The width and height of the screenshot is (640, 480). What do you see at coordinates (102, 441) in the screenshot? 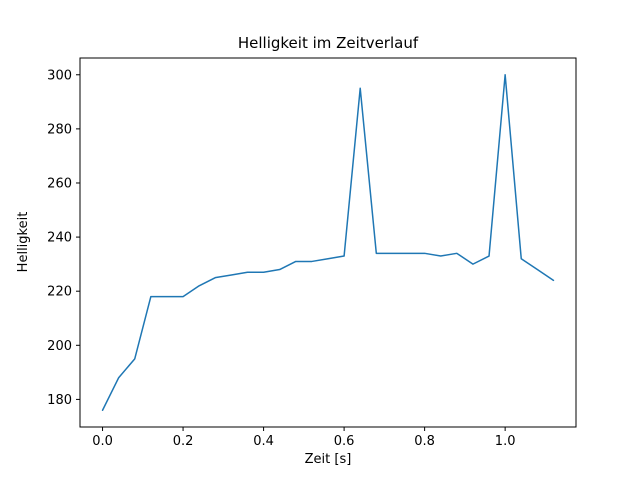
I see `x-tick-label: 0.0` at bounding box center [102, 441].